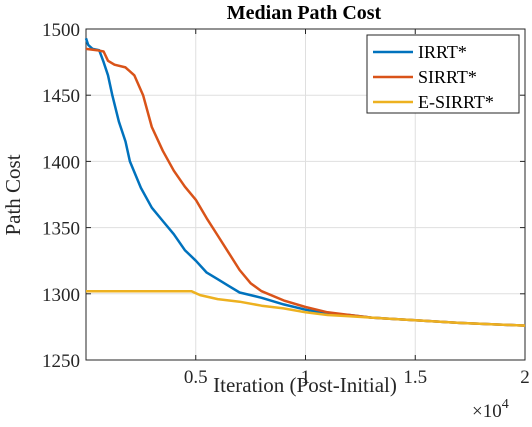  I want to click on legend-box, so click(443, 74).